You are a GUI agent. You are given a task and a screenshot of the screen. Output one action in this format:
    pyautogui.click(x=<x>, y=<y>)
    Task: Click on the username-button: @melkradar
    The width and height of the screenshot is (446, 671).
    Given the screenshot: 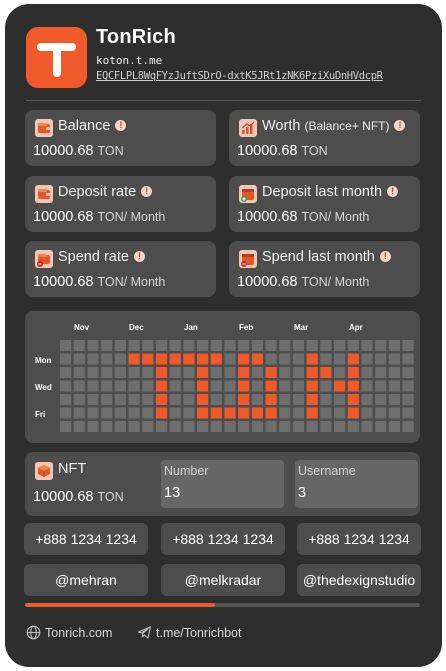 What is the action you would take?
    pyautogui.click(x=223, y=580)
    